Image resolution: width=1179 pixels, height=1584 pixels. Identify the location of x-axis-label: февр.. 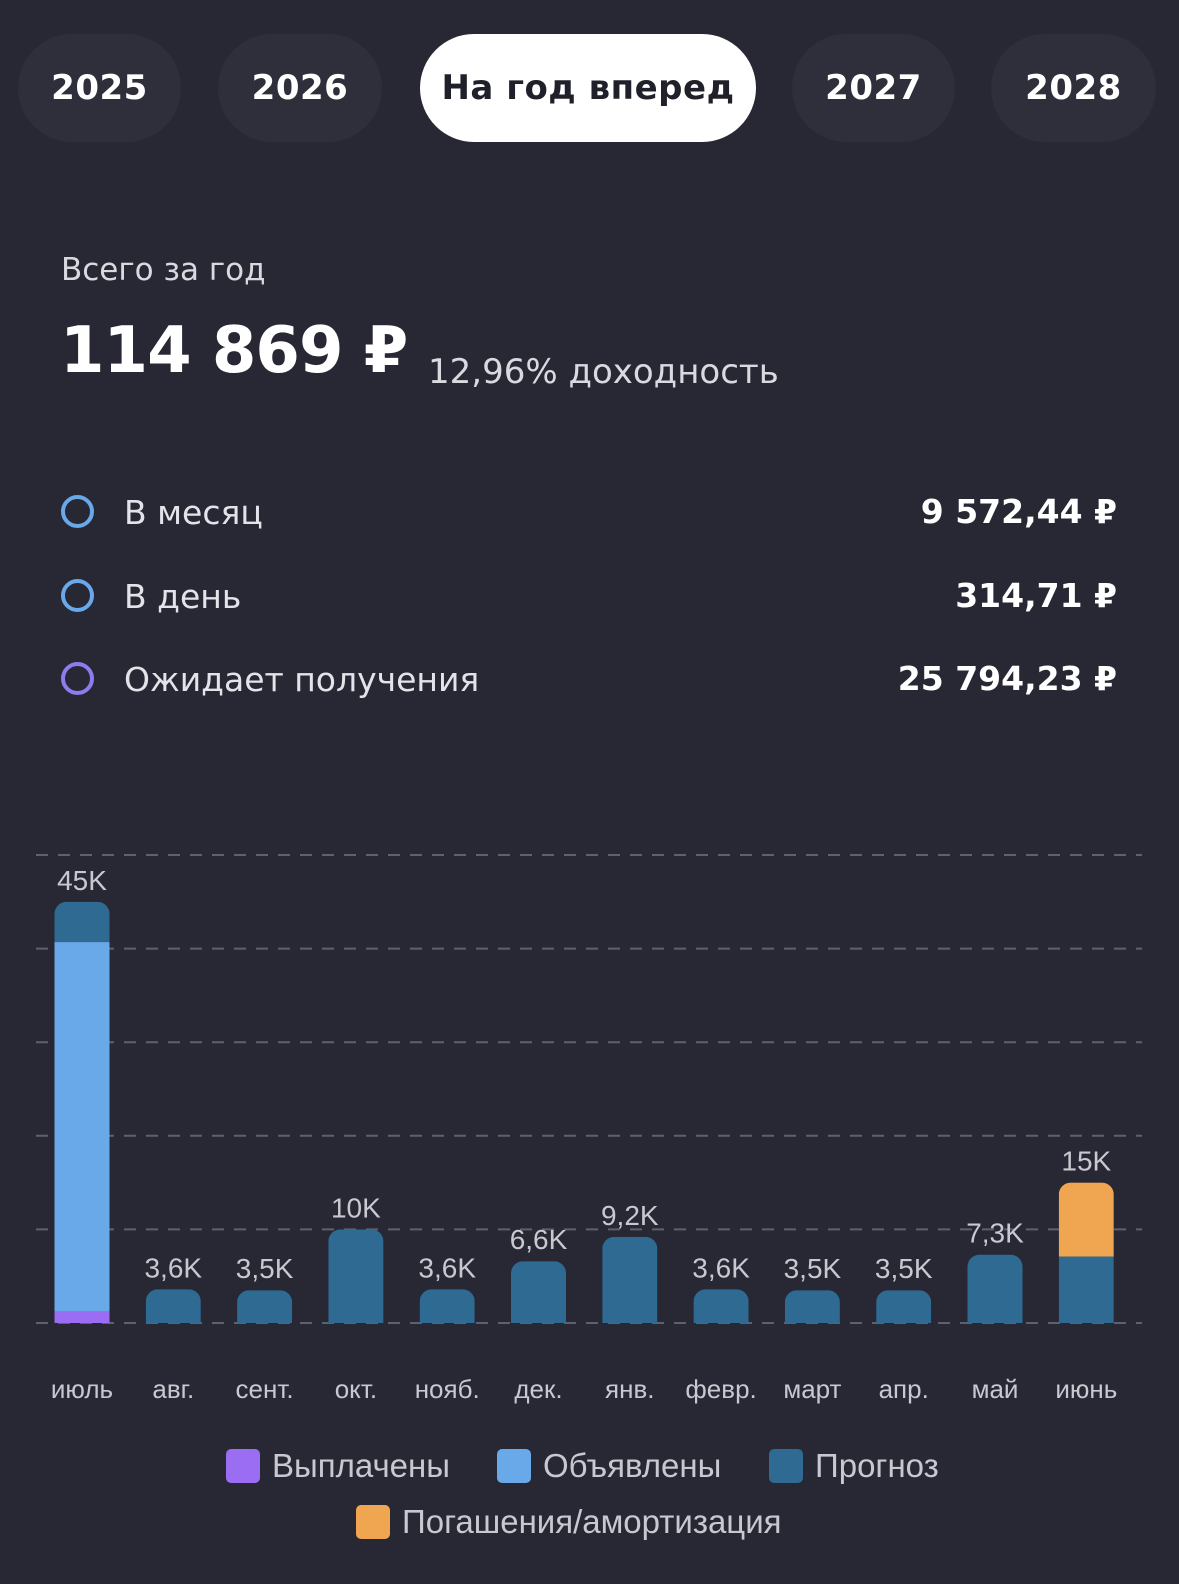
(720, 1389).